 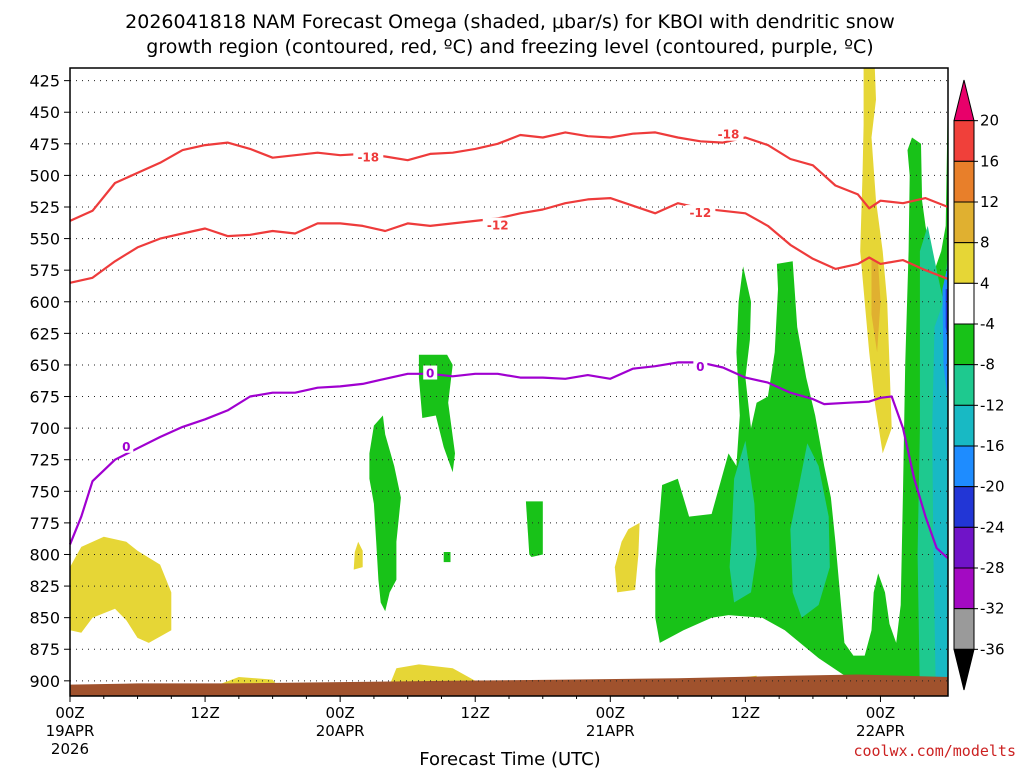 I want to click on xtick-sub-6-1: 2026, so click(x=70, y=749).